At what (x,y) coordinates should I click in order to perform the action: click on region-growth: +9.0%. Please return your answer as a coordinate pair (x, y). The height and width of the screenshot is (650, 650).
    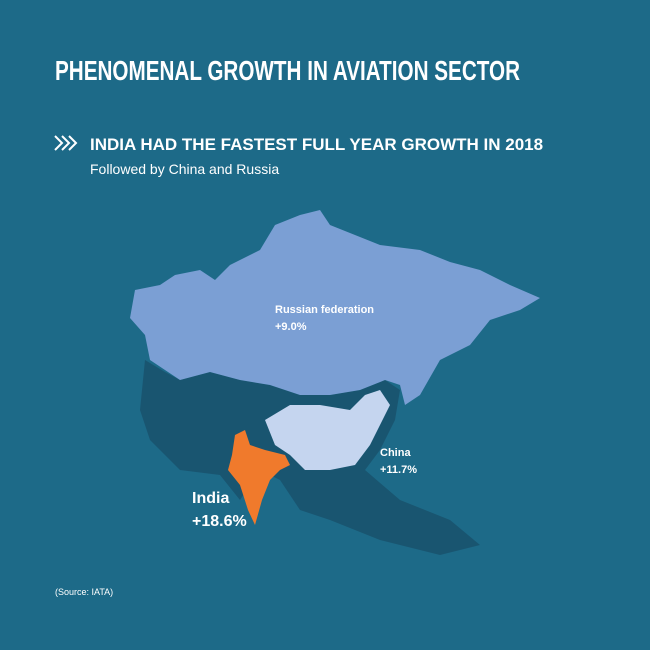
    Looking at the image, I should click on (291, 327).